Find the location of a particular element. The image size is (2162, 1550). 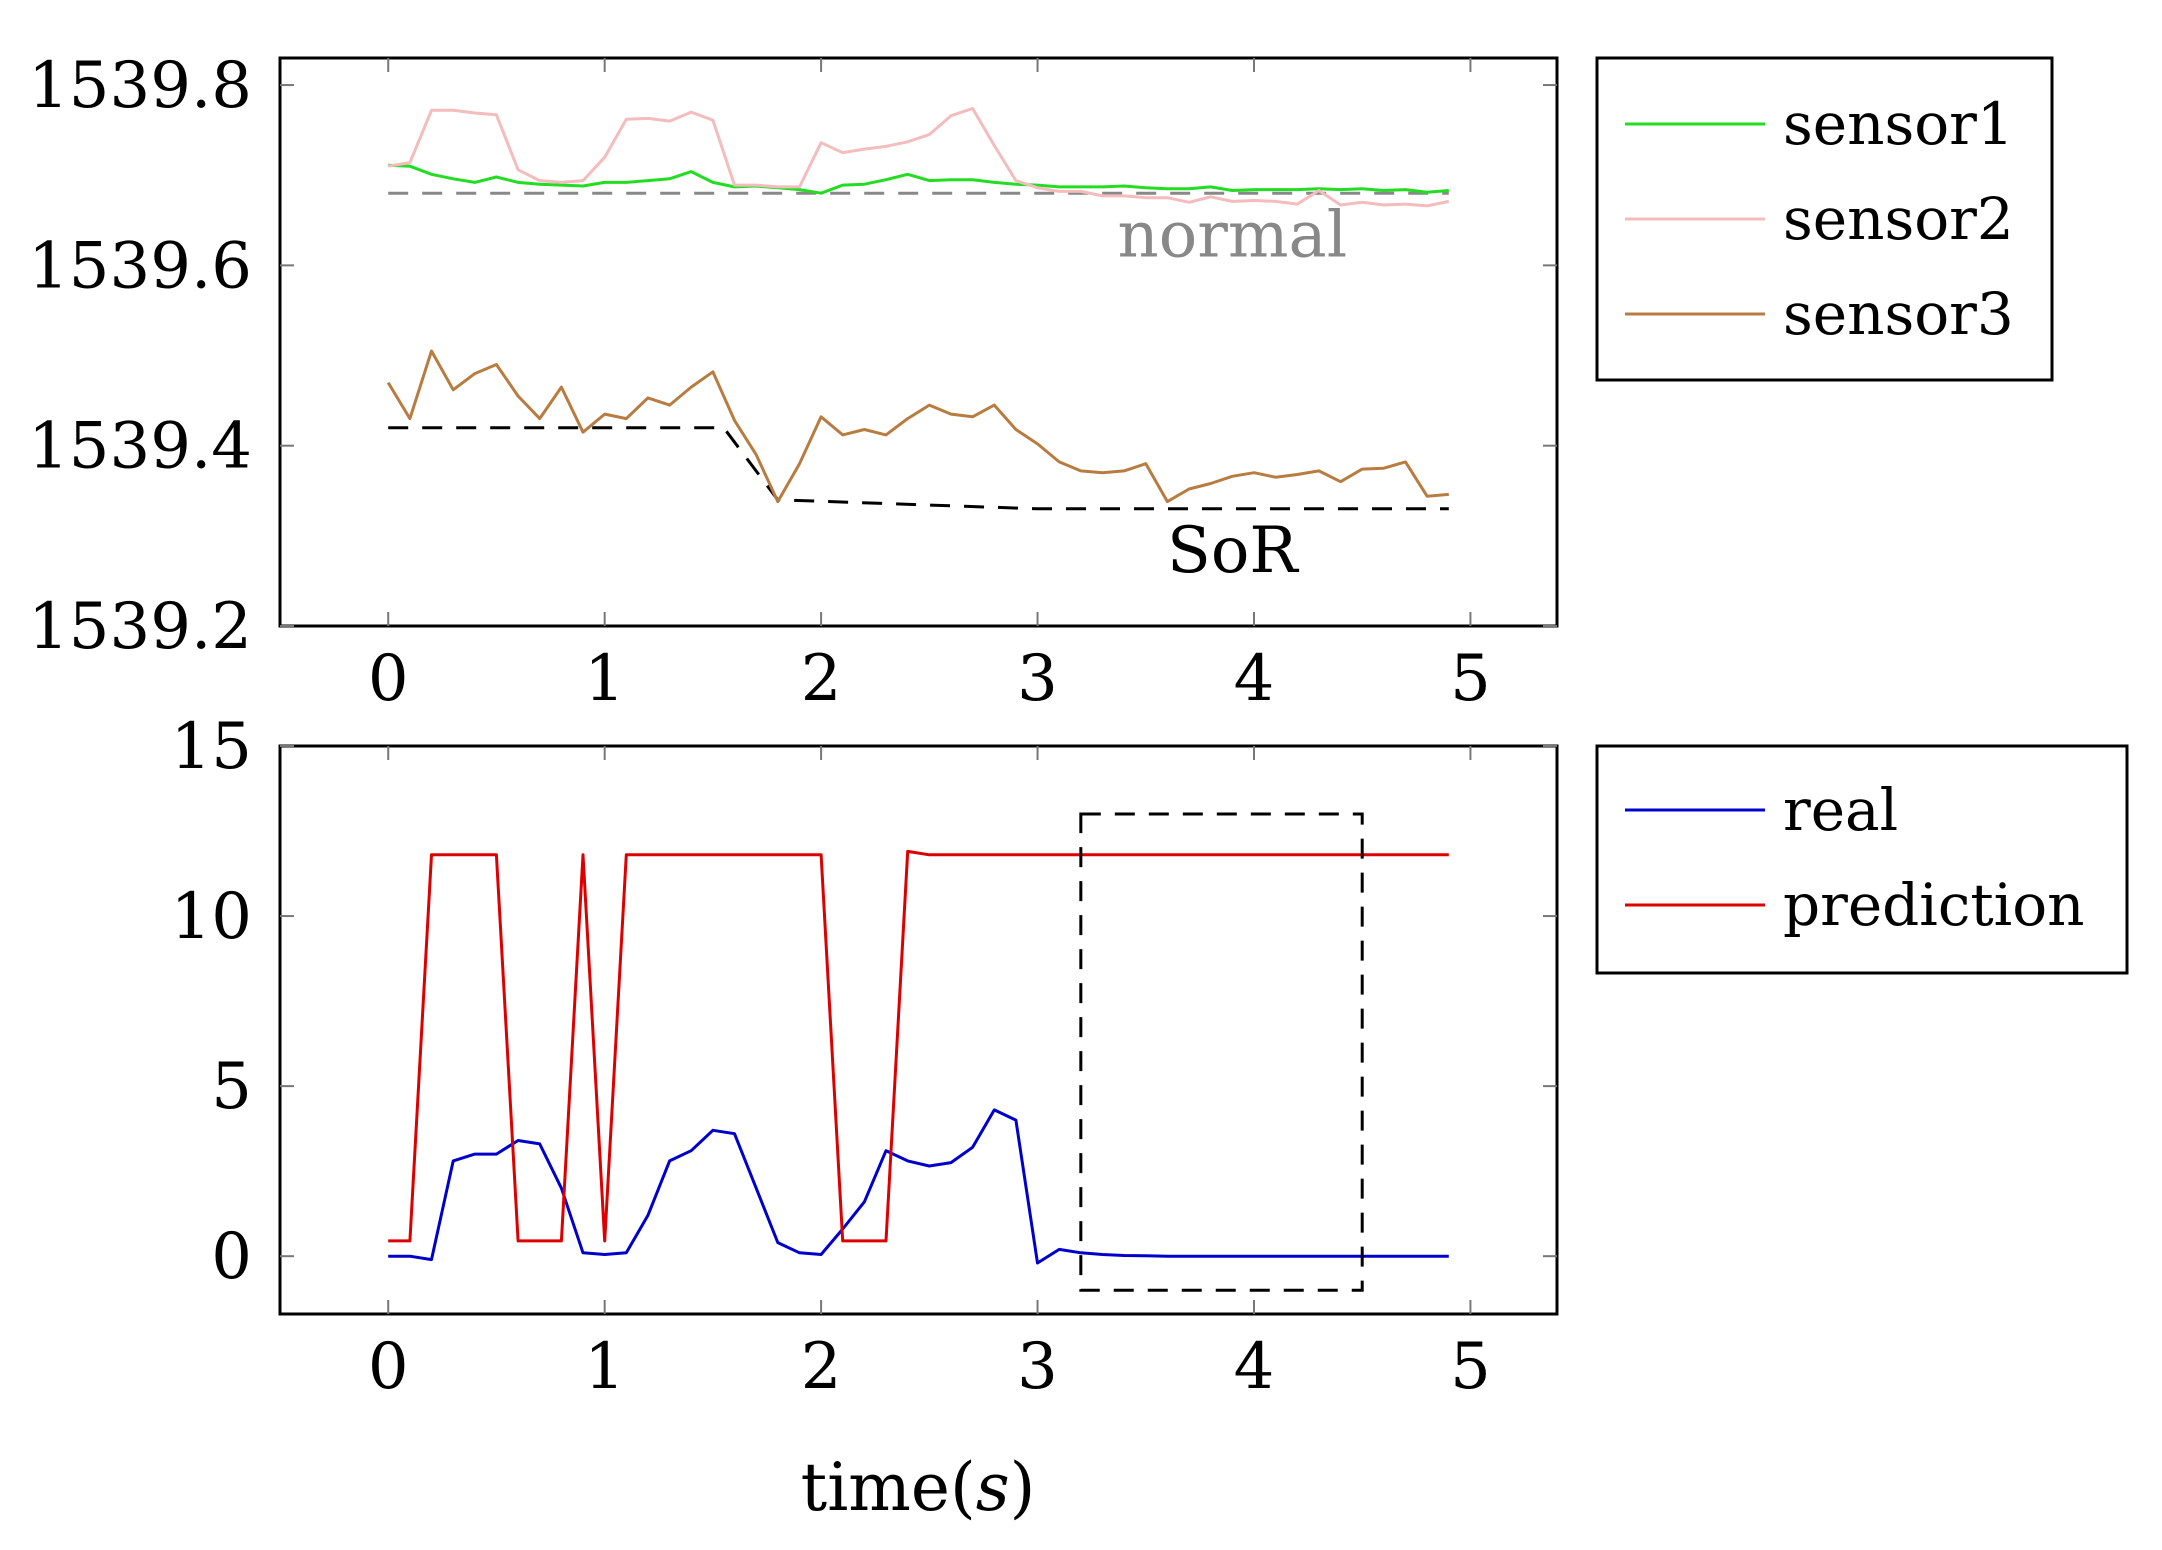

top-x-tick-label: 1 is located at coordinates (604, 679).